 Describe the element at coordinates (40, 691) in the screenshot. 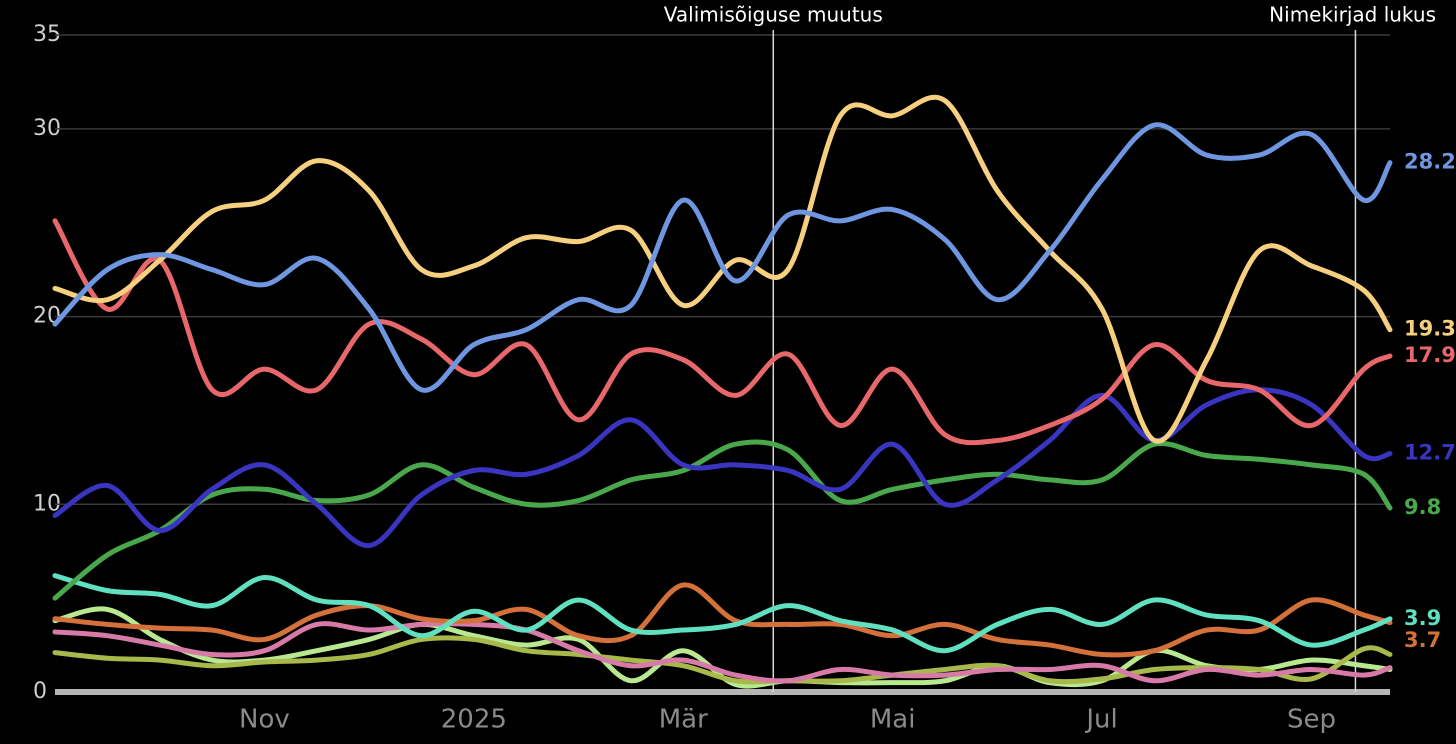

I see `y-tick-label: 0` at that location.